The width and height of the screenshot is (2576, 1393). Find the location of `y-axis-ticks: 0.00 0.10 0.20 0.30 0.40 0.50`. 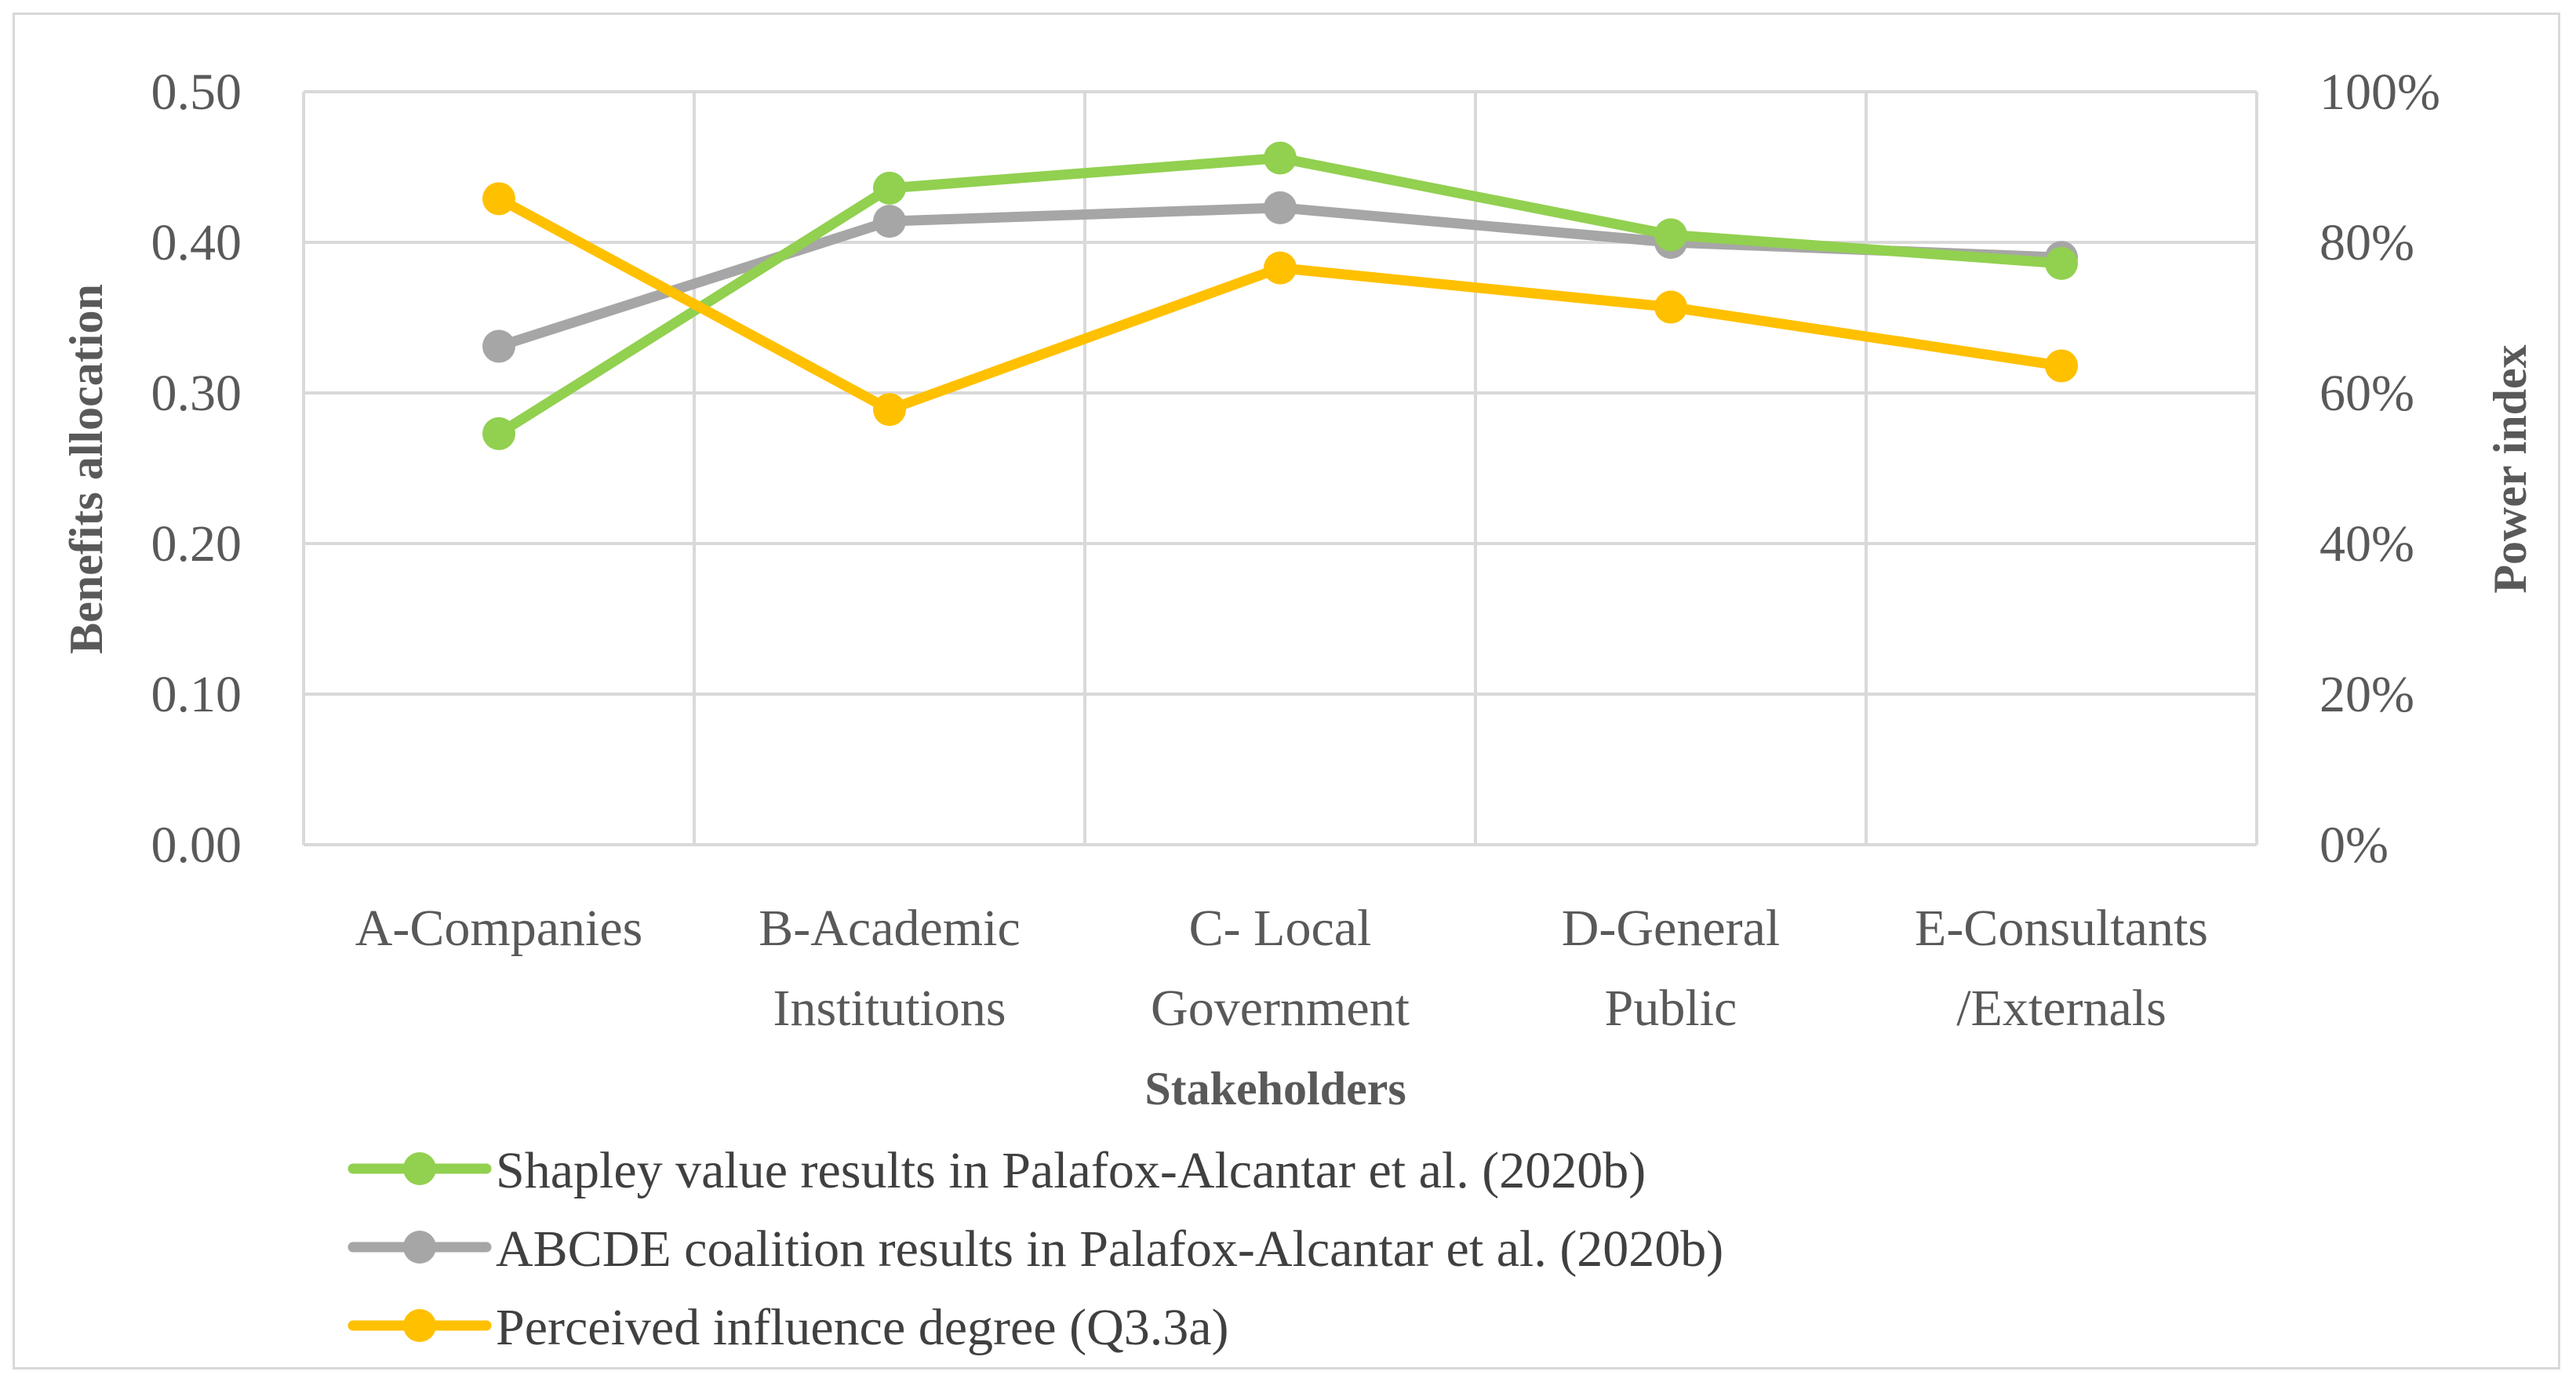

y-axis-ticks: 0.00 0.10 0.20 0.30 0.40 0.50 is located at coordinates (196, 469).